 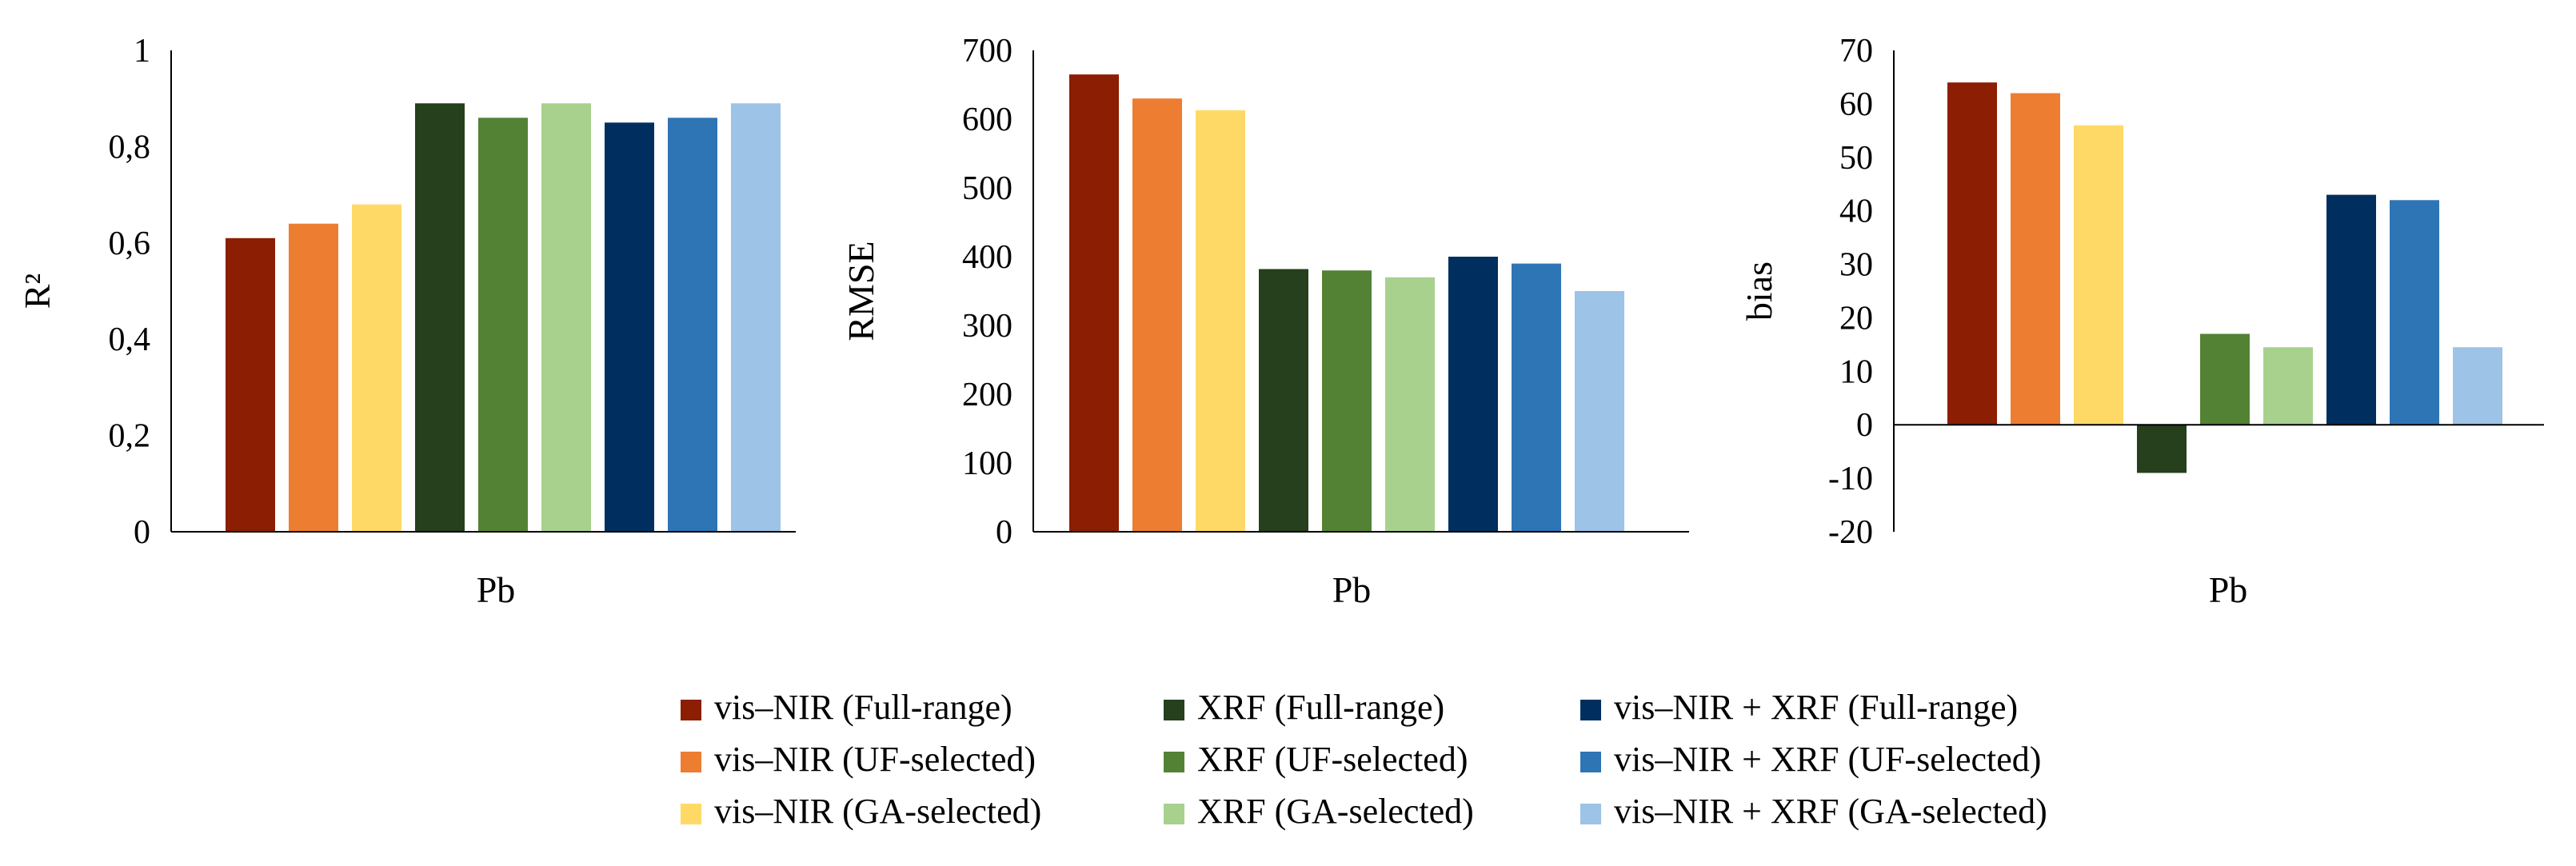 I want to click on legend-label: vis–NIR (UF-selected), so click(x=875, y=759).